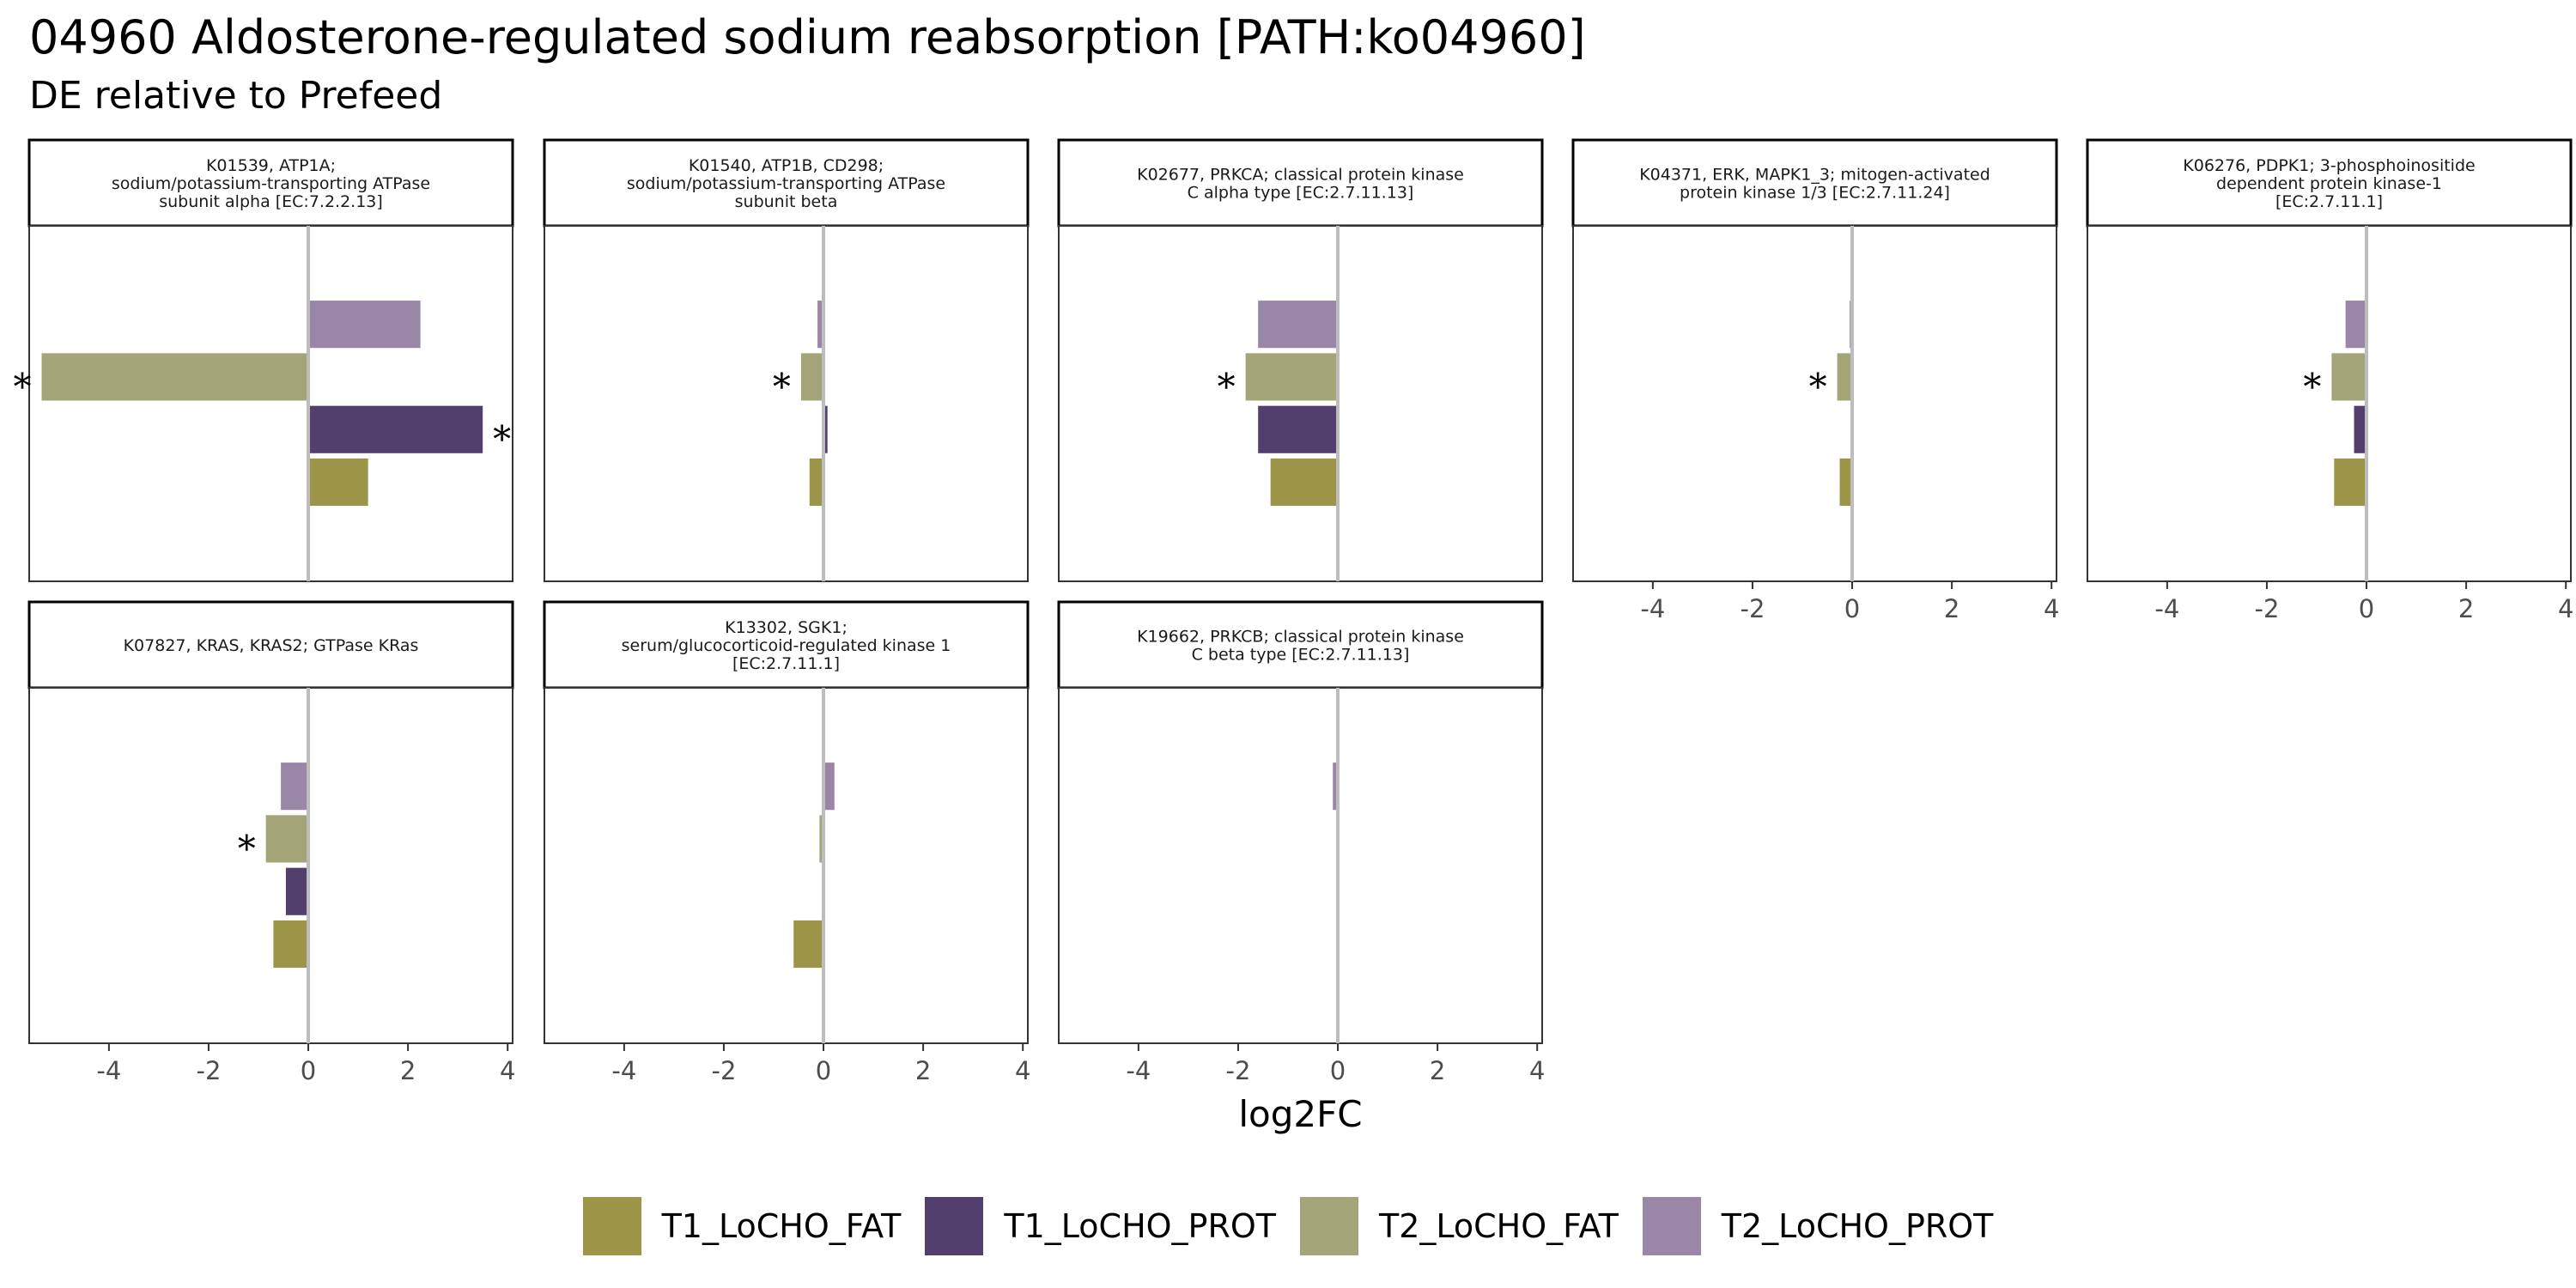  Describe the element at coordinates (1301, 638) in the screenshot. I see `facet-strip-label: K19662, PRKCB; classical protein kinase` at that location.